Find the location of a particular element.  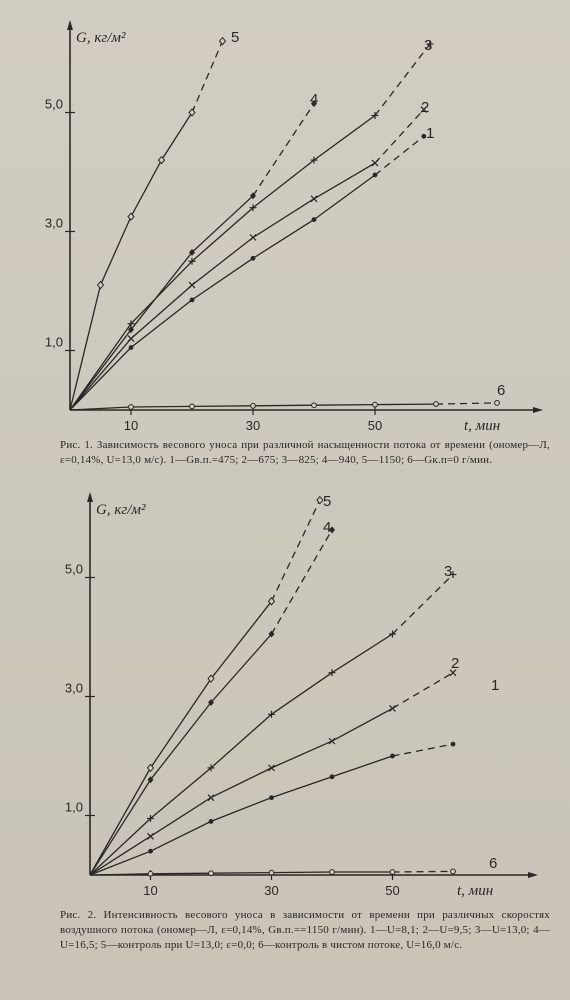

y-axis-label: G, кг/м² is located at coordinates (101, 38).